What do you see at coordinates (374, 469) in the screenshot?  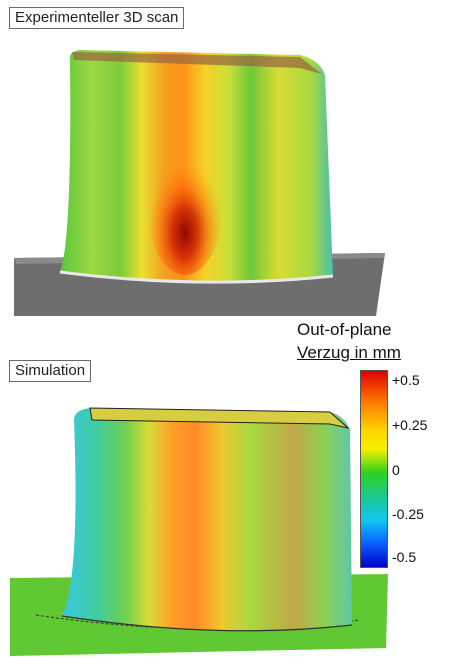 I see `colorbar` at bounding box center [374, 469].